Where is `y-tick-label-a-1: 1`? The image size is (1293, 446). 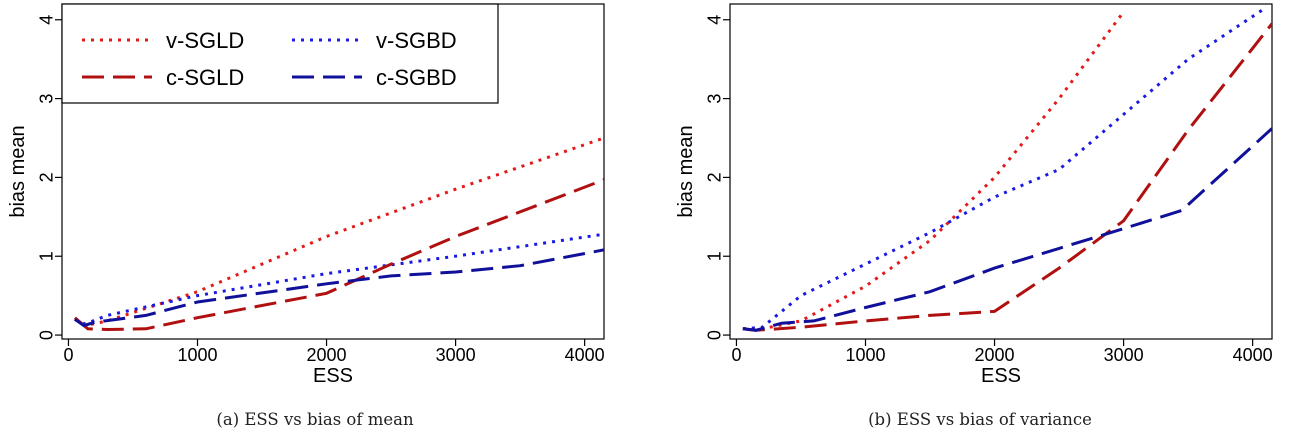
y-tick-label-a-1: 1 is located at coordinates (47, 256).